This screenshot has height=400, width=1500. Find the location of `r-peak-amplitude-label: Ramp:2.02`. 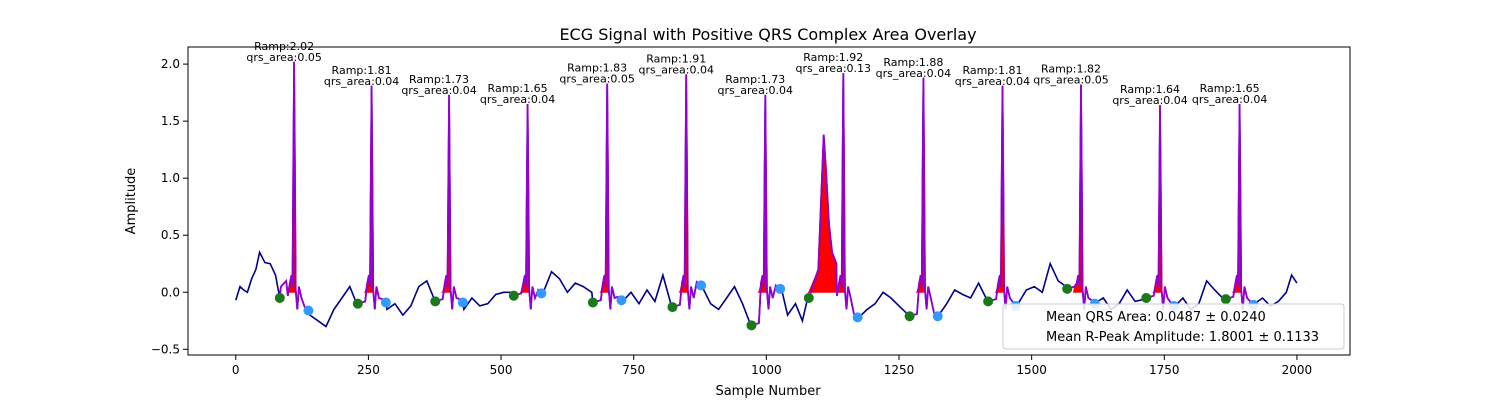

r-peak-amplitude-label: Ramp:2.02 is located at coordinates (284, 46).